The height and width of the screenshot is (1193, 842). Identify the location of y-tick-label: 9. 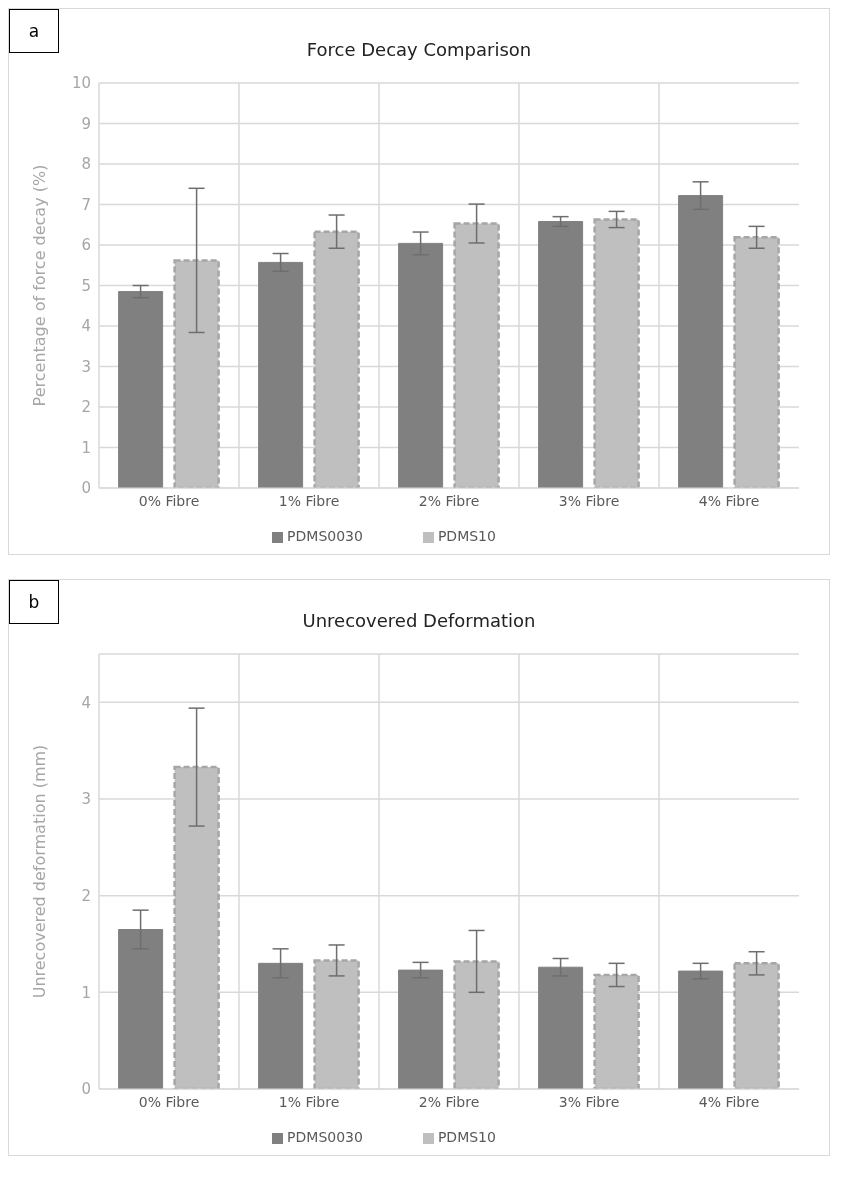
(86, 123).